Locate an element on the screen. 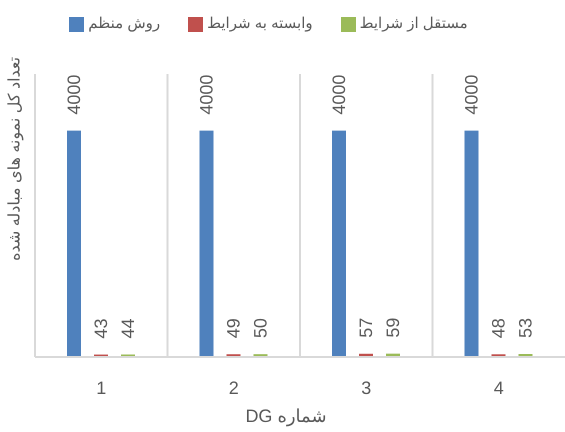 Image resolution: width=565 pixels, height=432 pixels. data-label: 49 is located at coordinates (234, 328).